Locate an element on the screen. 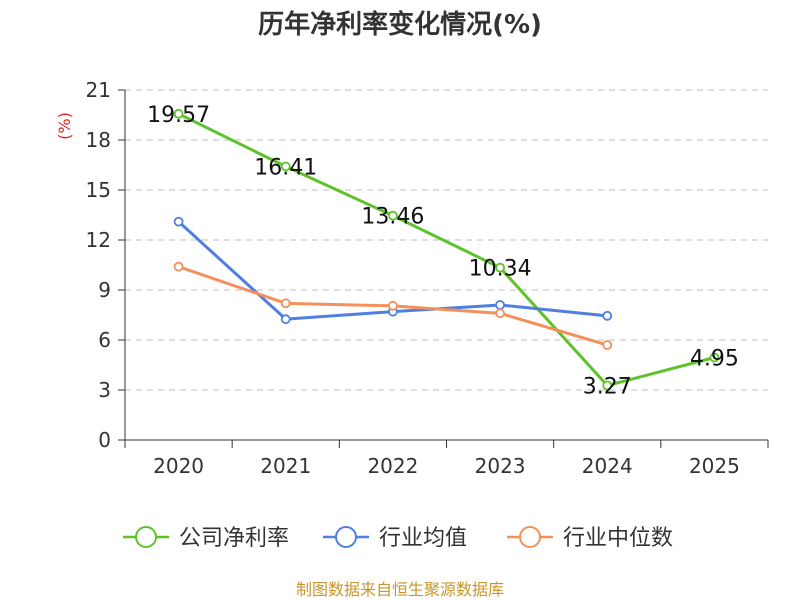  data-label: 13.46 is located at coordinates (392, 217).